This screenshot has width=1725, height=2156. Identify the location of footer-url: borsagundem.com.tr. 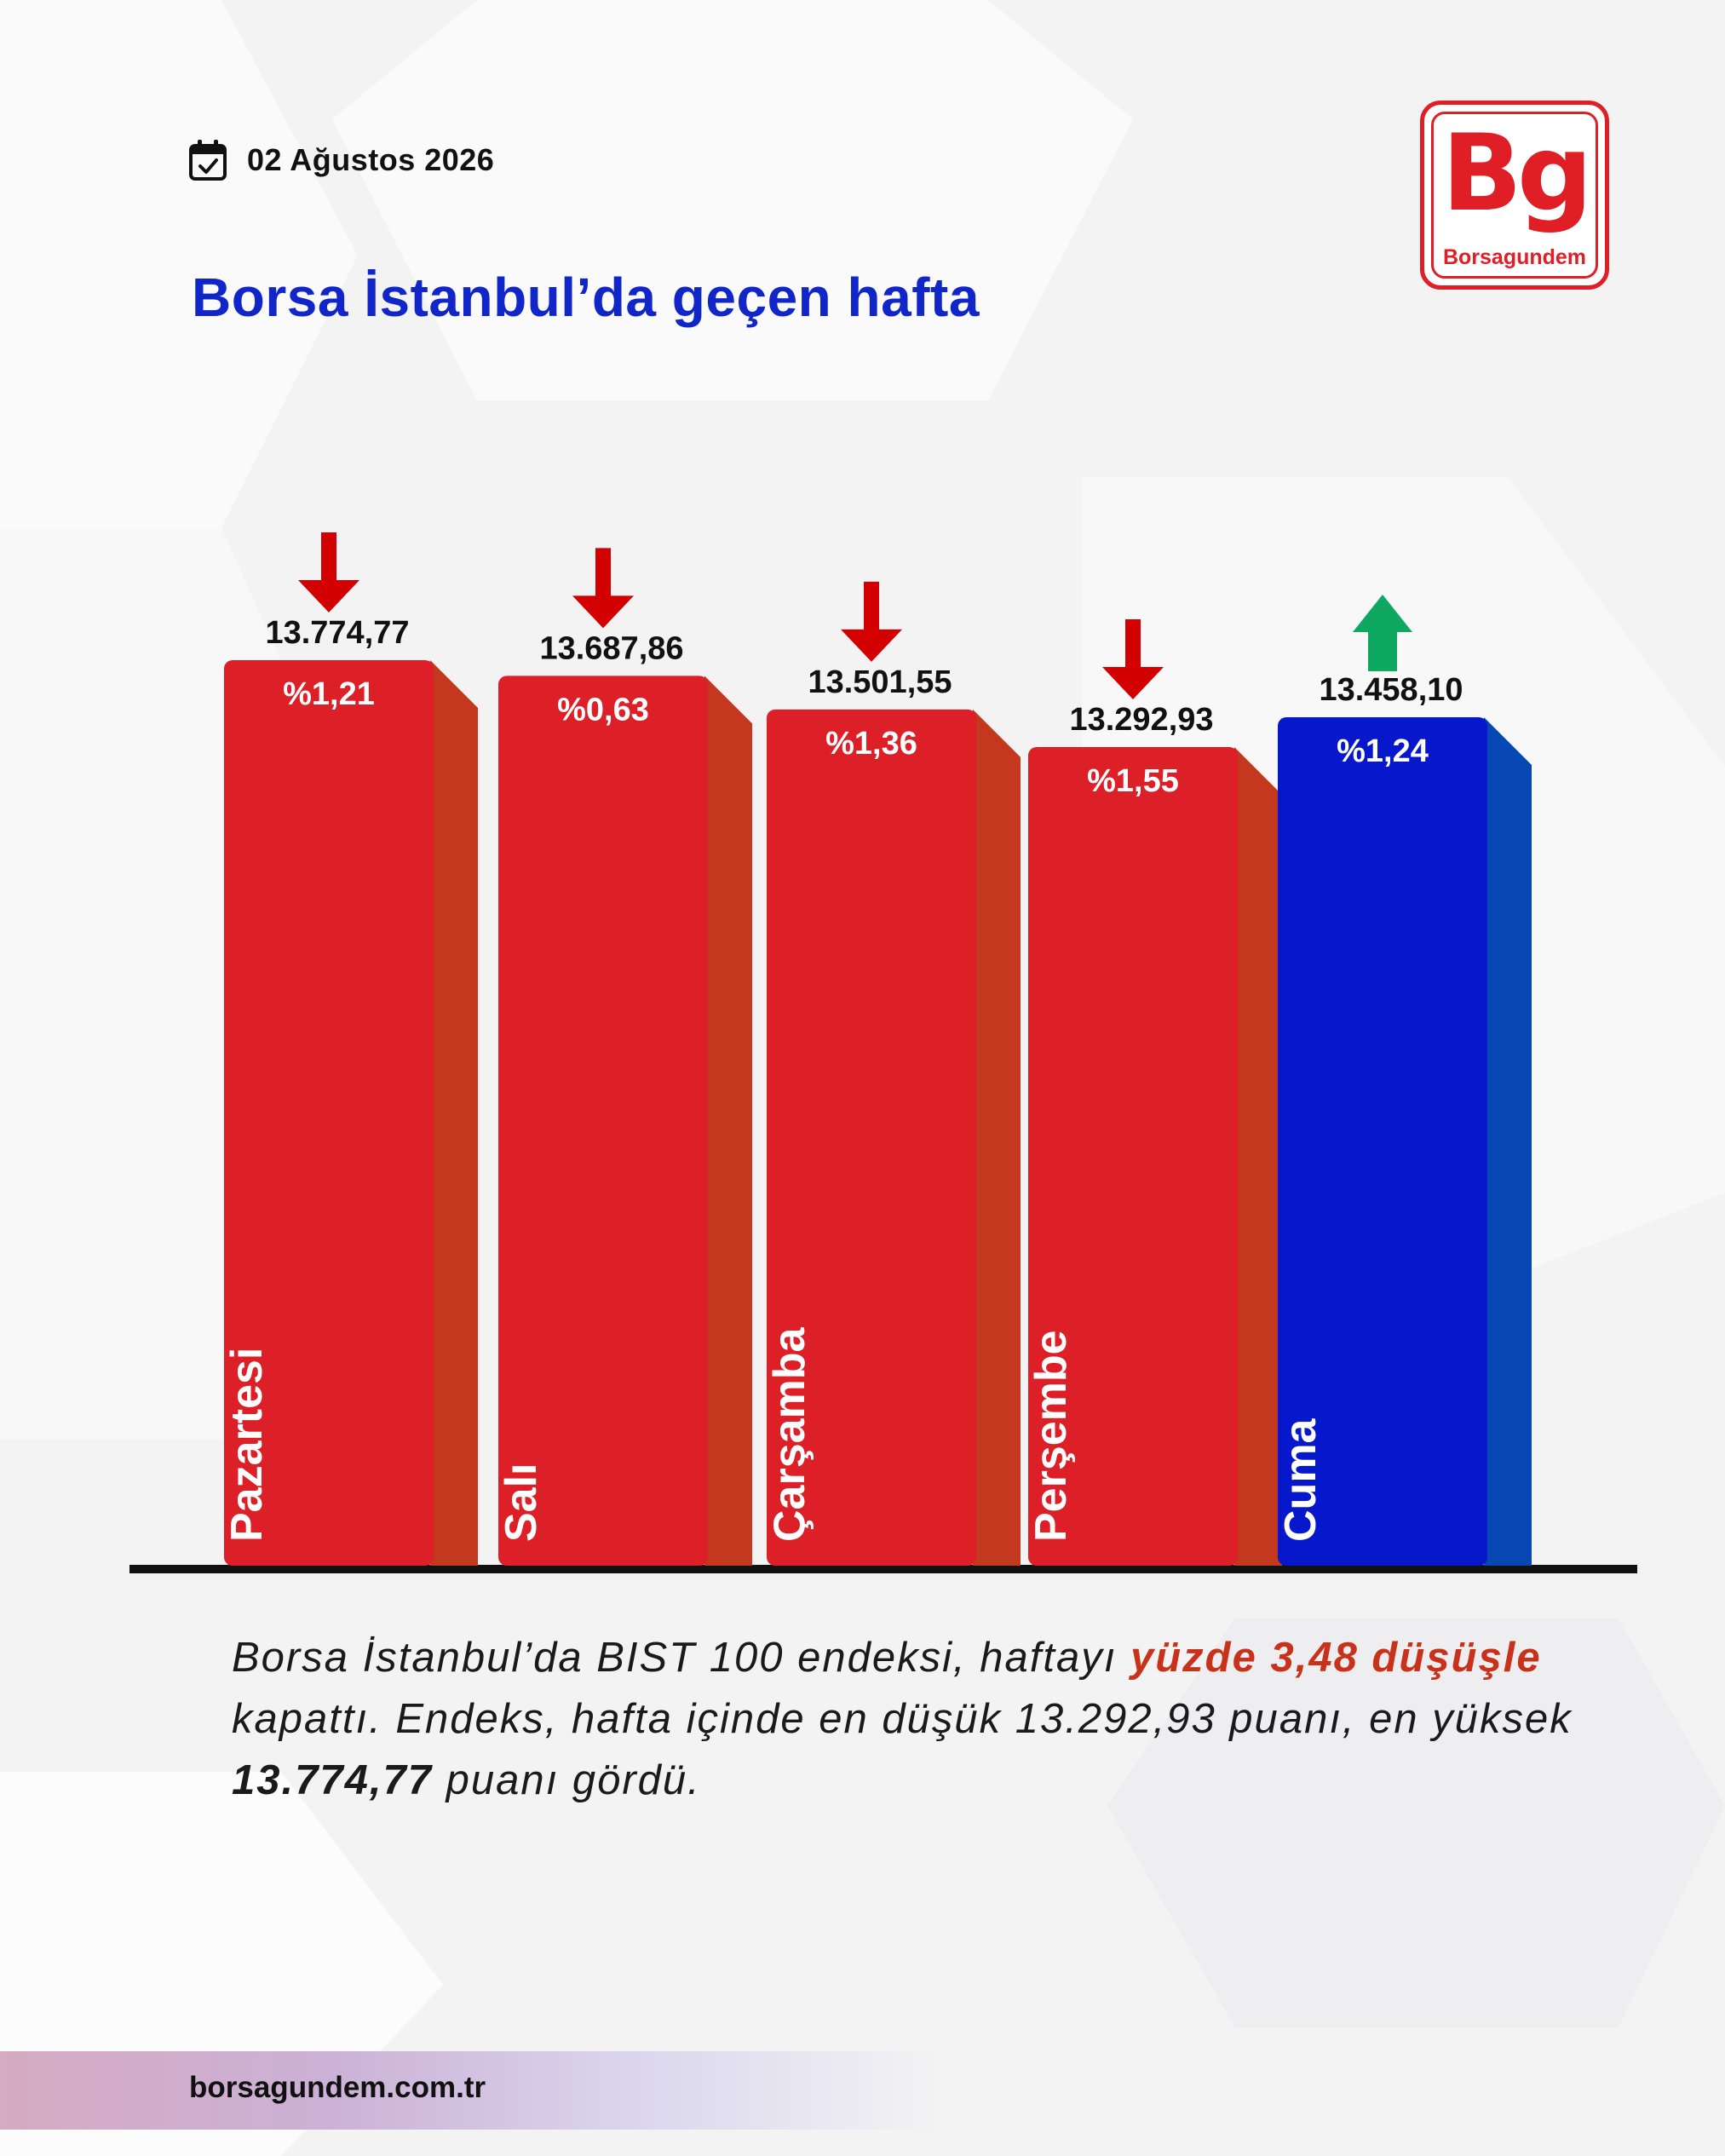
(337, 2087).